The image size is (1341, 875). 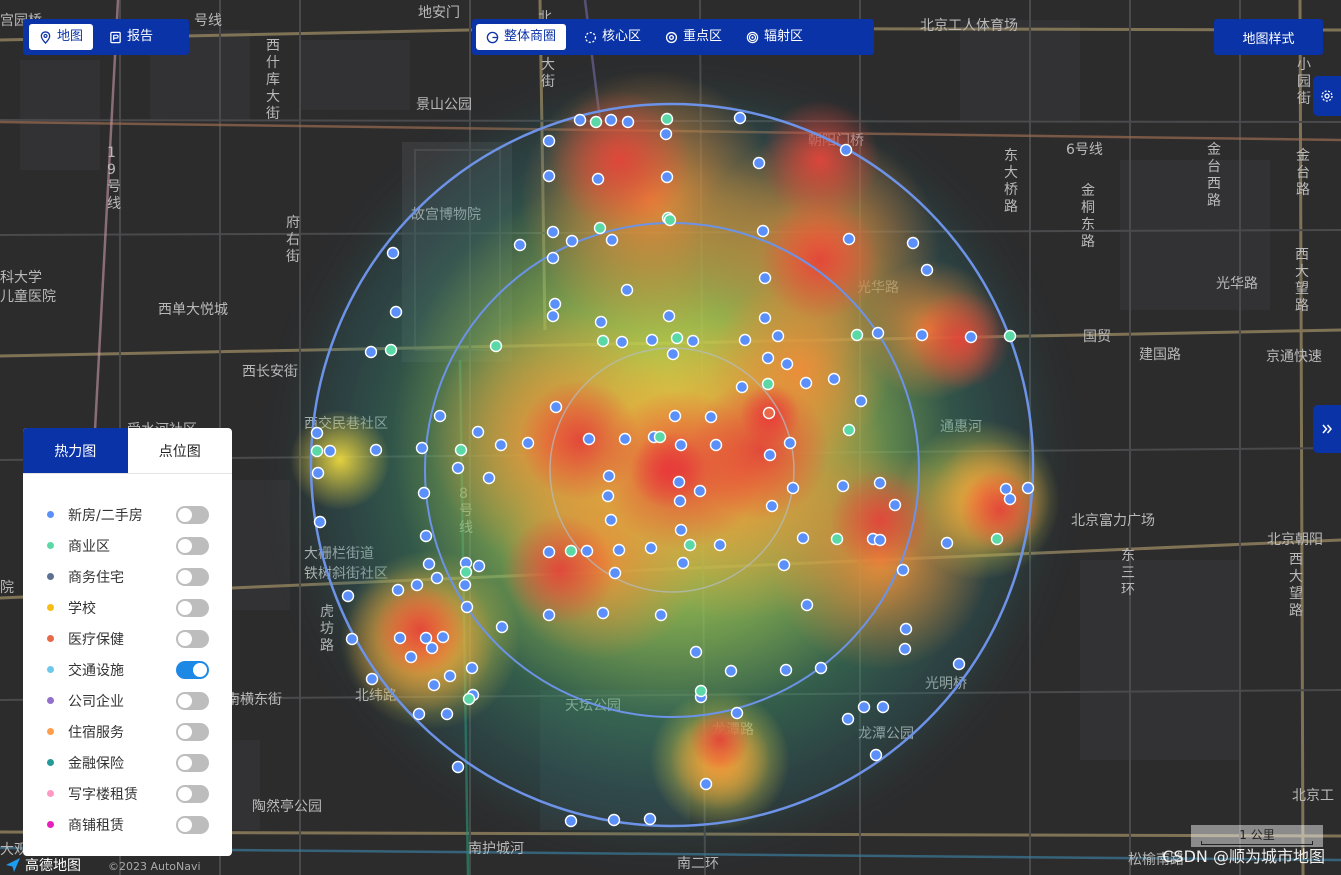 I want to click on tab-heatmap: 热力图, so click(x=75, y=450).